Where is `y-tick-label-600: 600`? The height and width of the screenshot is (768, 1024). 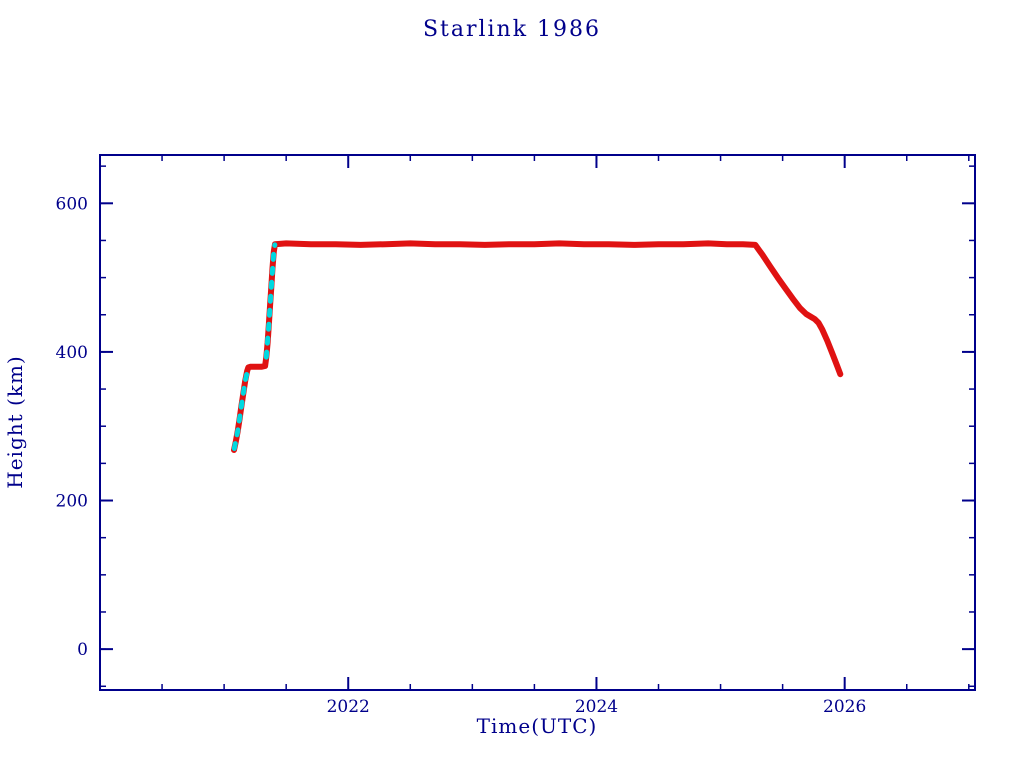 y-tick-label-600: 600 is located at coordinates (72, 204).